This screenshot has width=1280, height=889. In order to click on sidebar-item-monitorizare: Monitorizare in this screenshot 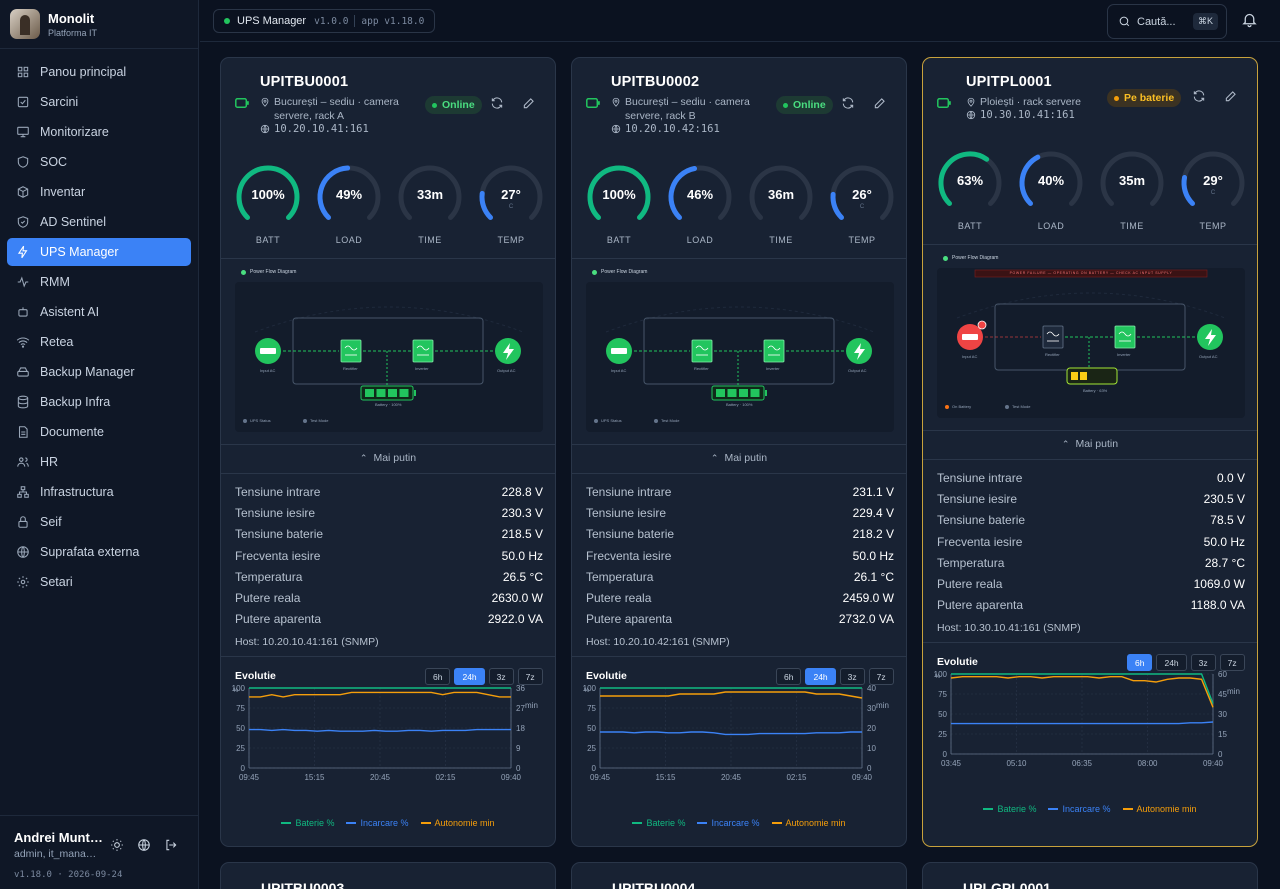, I will do `click(99, 132)`.